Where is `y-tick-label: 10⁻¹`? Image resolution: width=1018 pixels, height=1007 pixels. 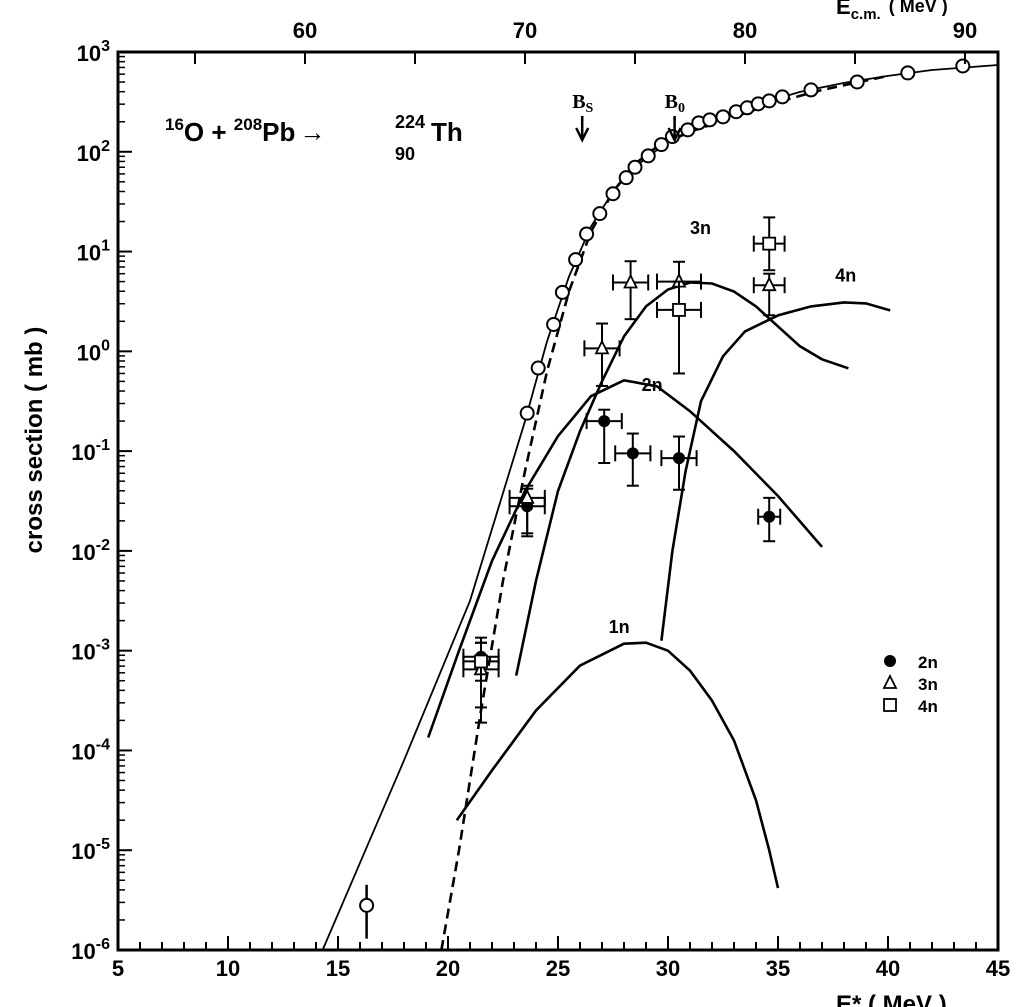 y-tick-label: 10⁻¹ is located at coordinates (90, 451).